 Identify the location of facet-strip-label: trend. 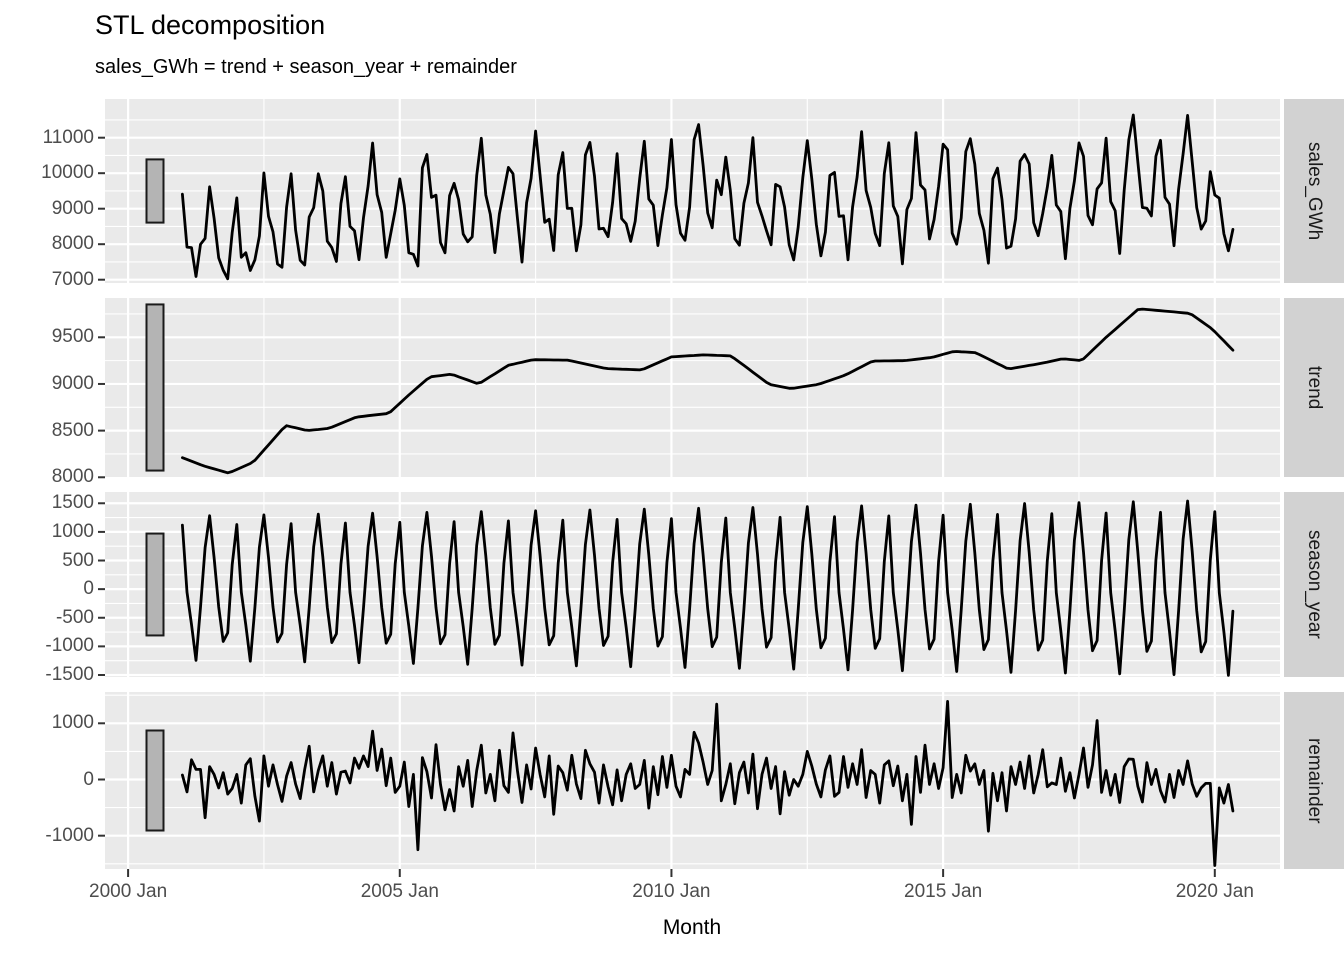
(1314, 387).